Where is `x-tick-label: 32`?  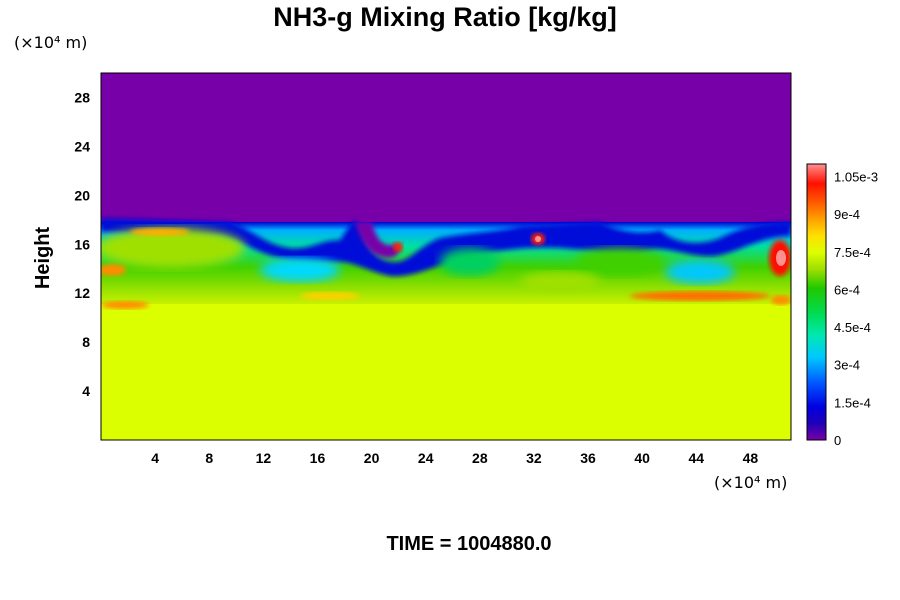 x-tick-label: 32 is located at coordinates (534, 458).